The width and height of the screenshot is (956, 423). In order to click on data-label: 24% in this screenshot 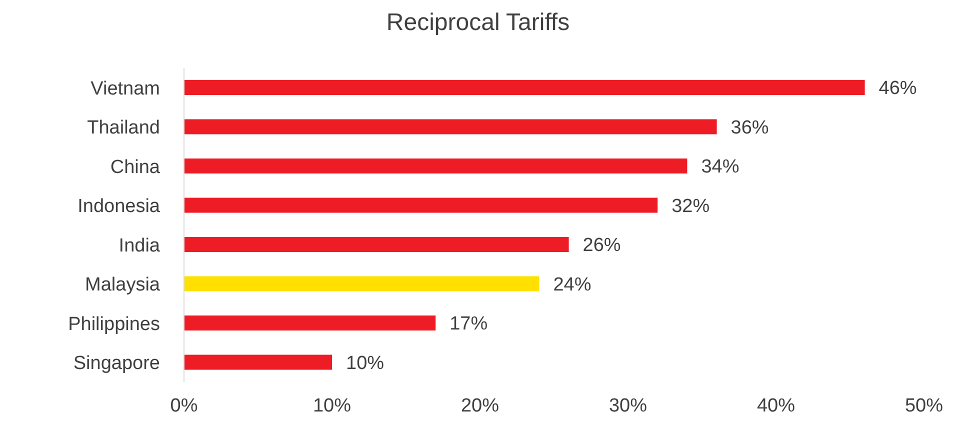, I will do `click(572, 285)`.